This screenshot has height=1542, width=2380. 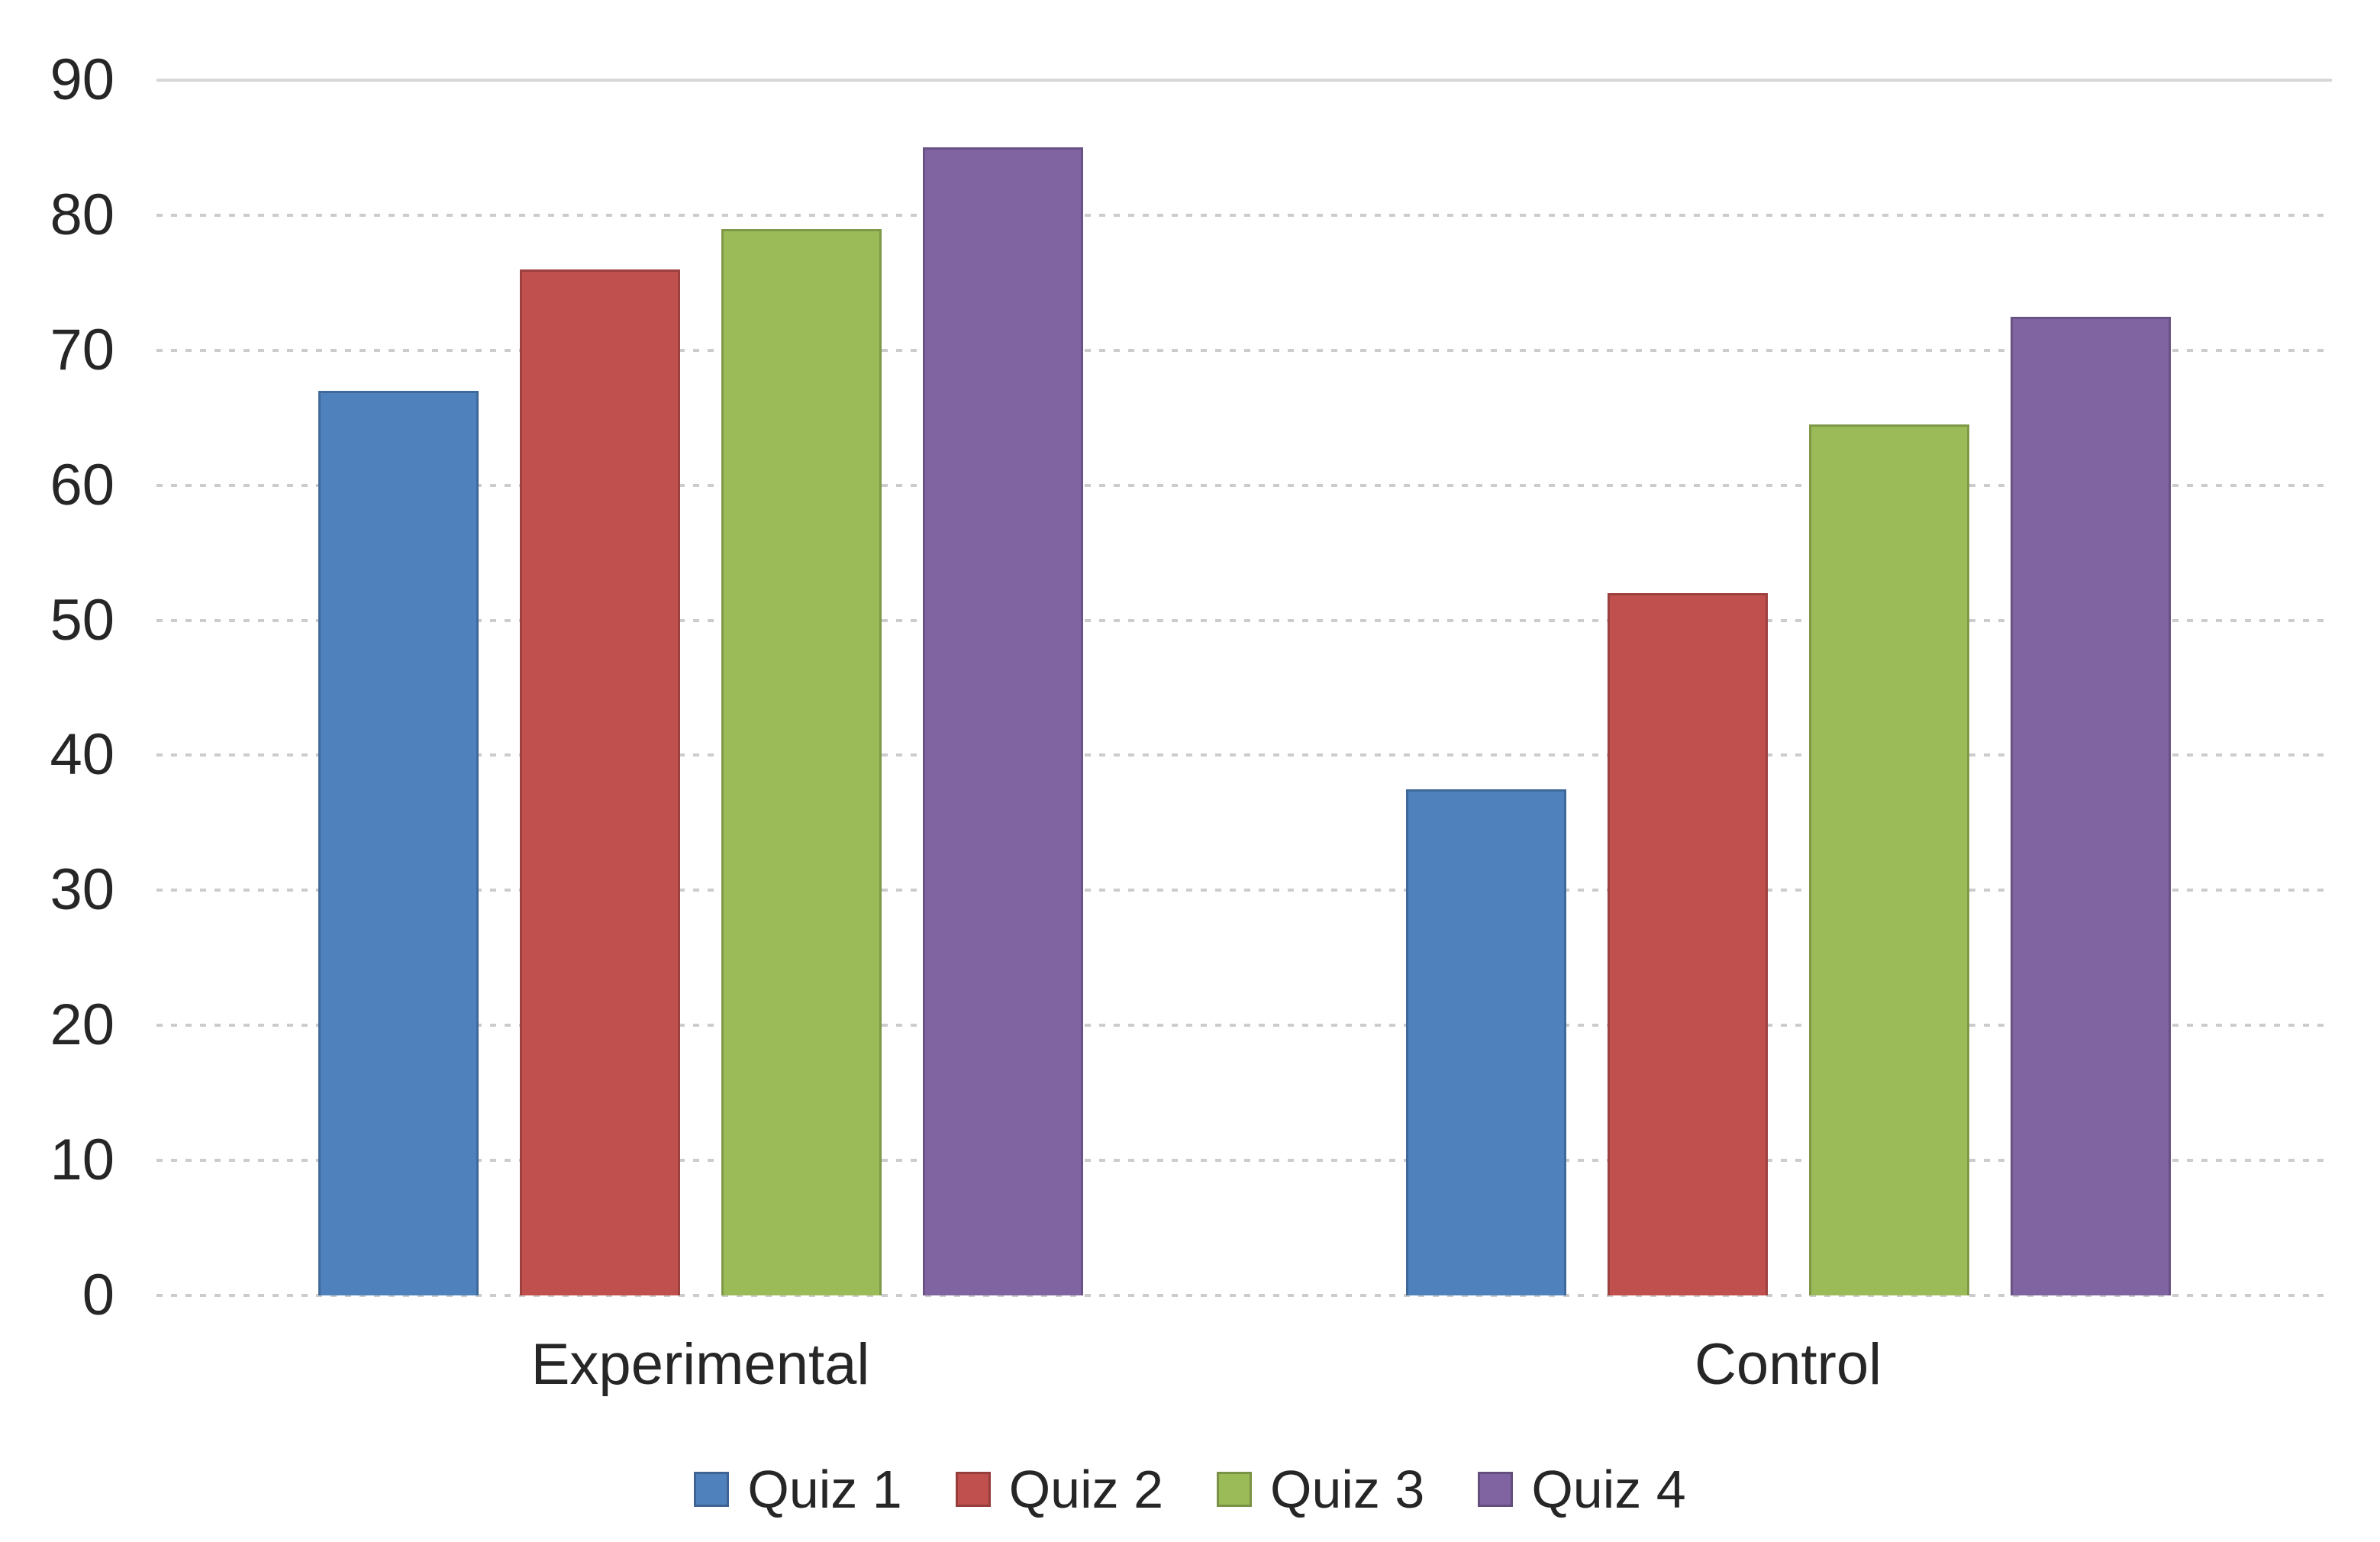 What do you see at coordinates (82, 1025) in the screenshot?
I see `y-tick-label-20: 20` at bounding box center [82, 1025].